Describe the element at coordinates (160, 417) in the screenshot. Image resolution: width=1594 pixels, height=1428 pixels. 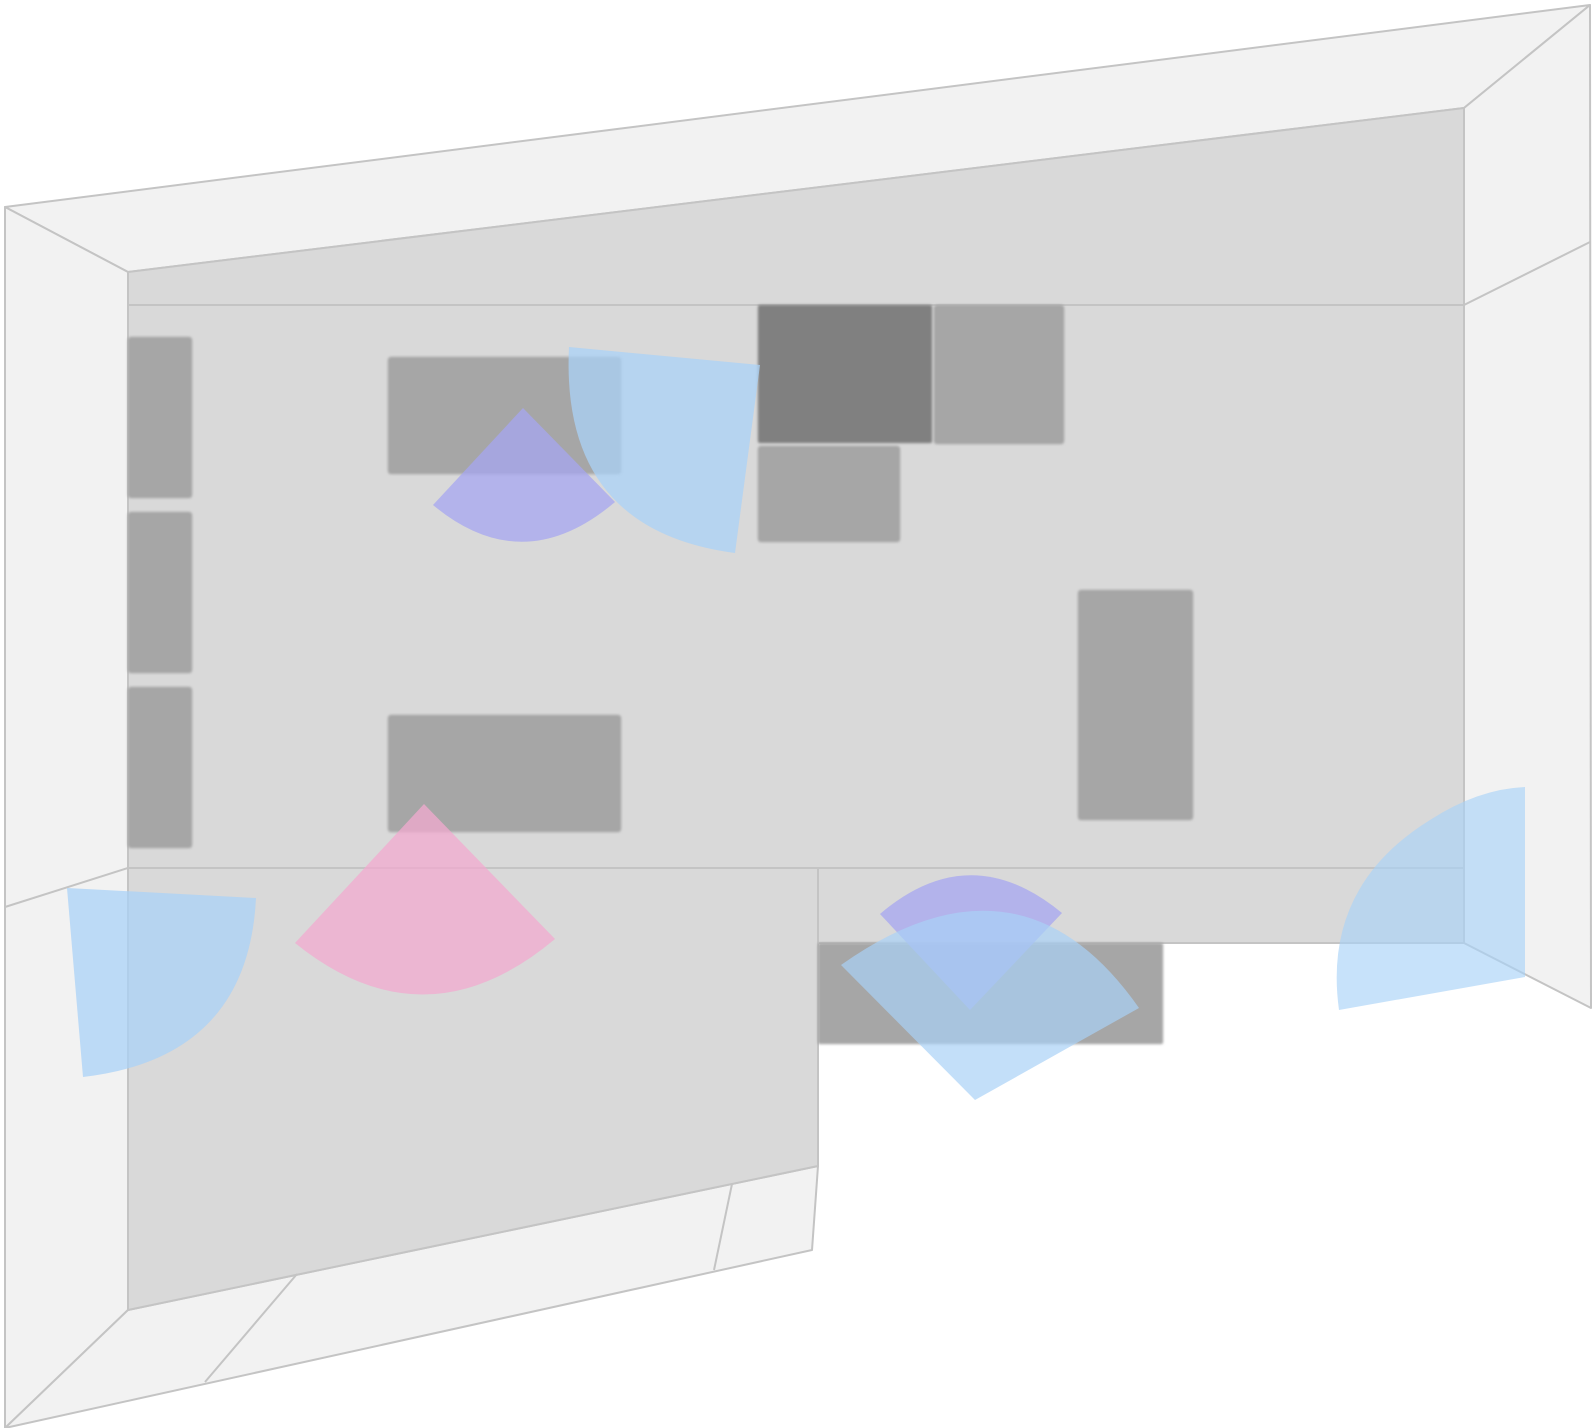
I see `left-wall-cabinet-top` at that location.